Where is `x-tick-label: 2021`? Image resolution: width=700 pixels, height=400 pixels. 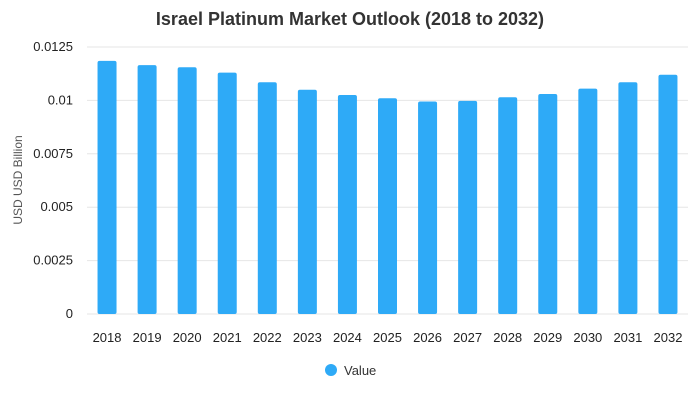 x-tick-label: 2021 is located at coordinates (227, 337).